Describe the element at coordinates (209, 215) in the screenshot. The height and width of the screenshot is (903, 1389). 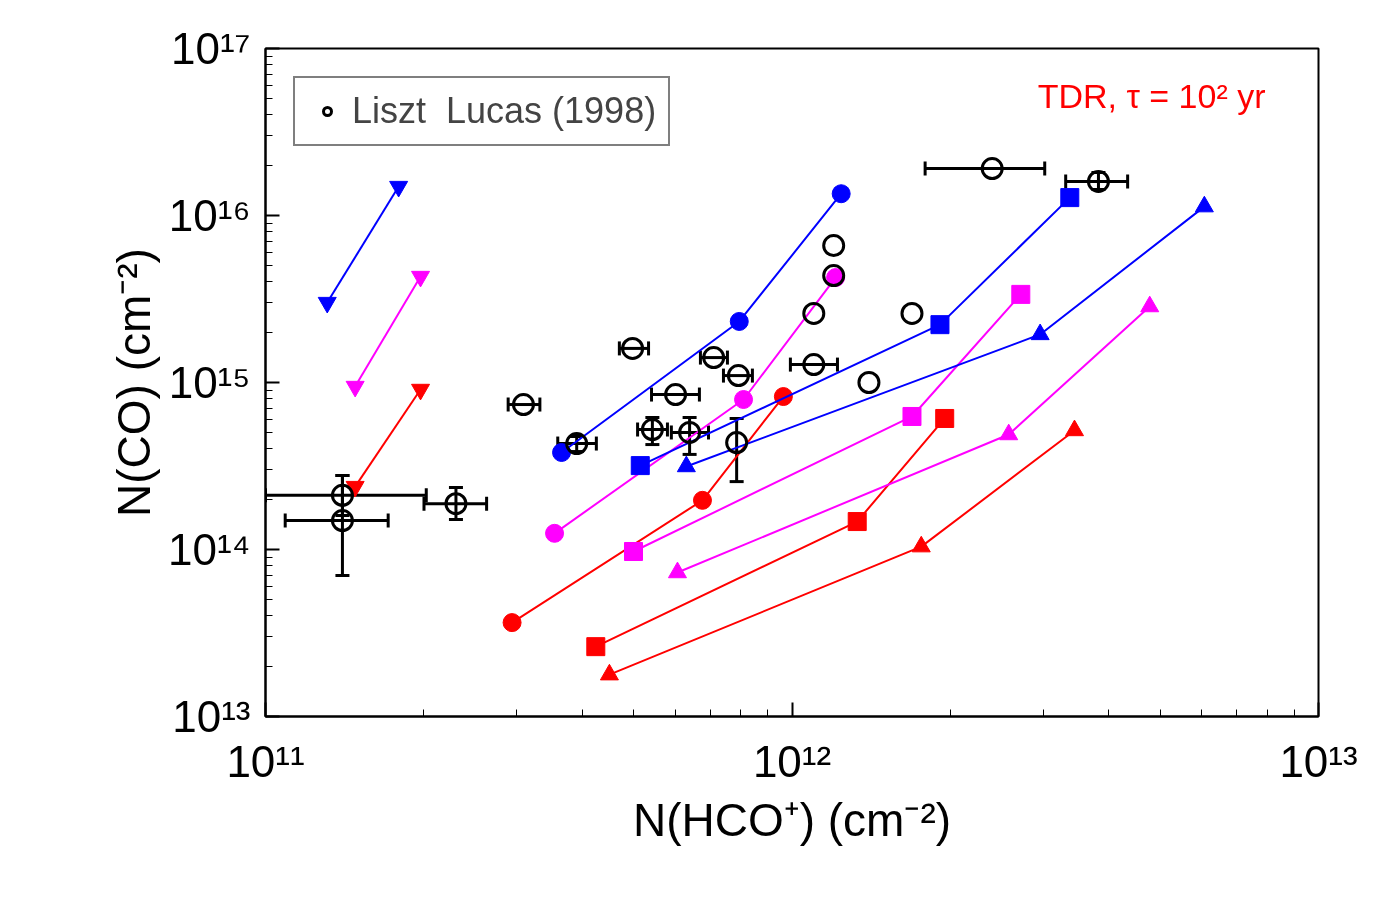
I see `y-tick-label: 10¹⁶` at that location.